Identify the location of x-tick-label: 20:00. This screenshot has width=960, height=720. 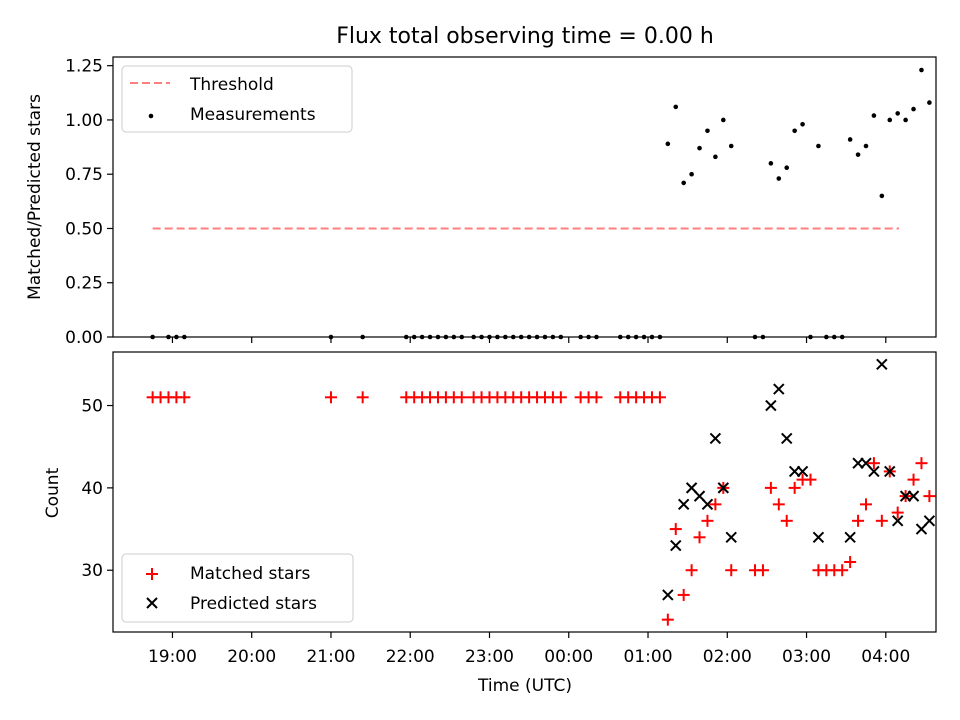
(251, 657).